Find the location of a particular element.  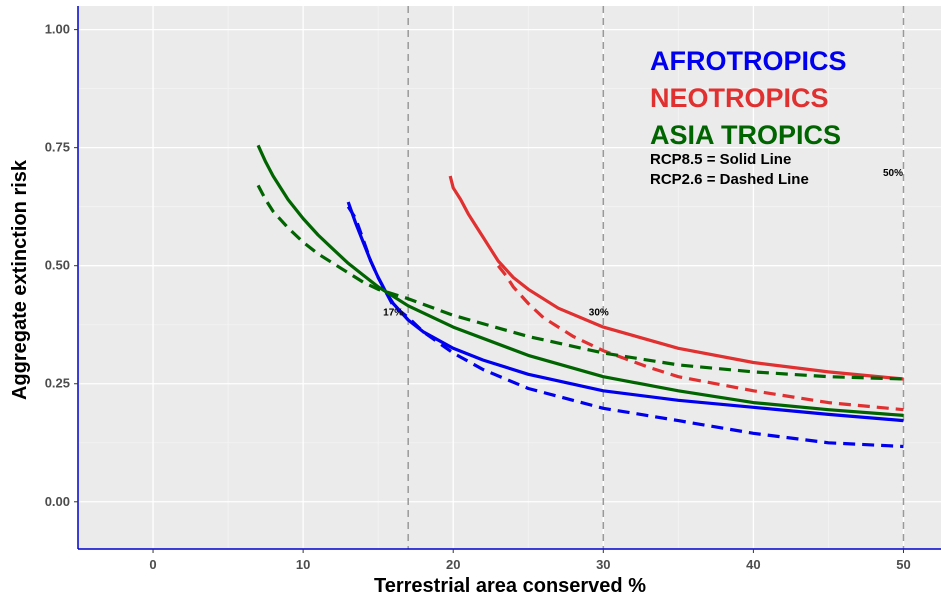

y-tick-label: 1.00 is located at coordinates (57, 29).